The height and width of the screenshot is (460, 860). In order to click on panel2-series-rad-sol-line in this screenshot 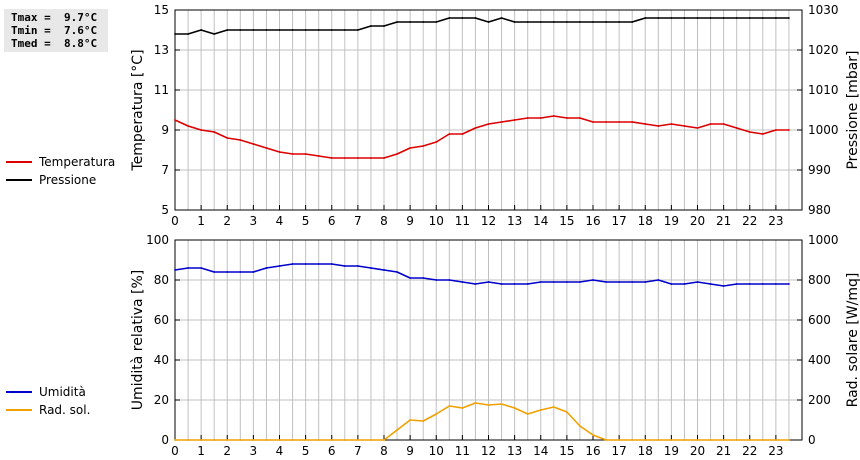, I will do `click(482, 421)`.